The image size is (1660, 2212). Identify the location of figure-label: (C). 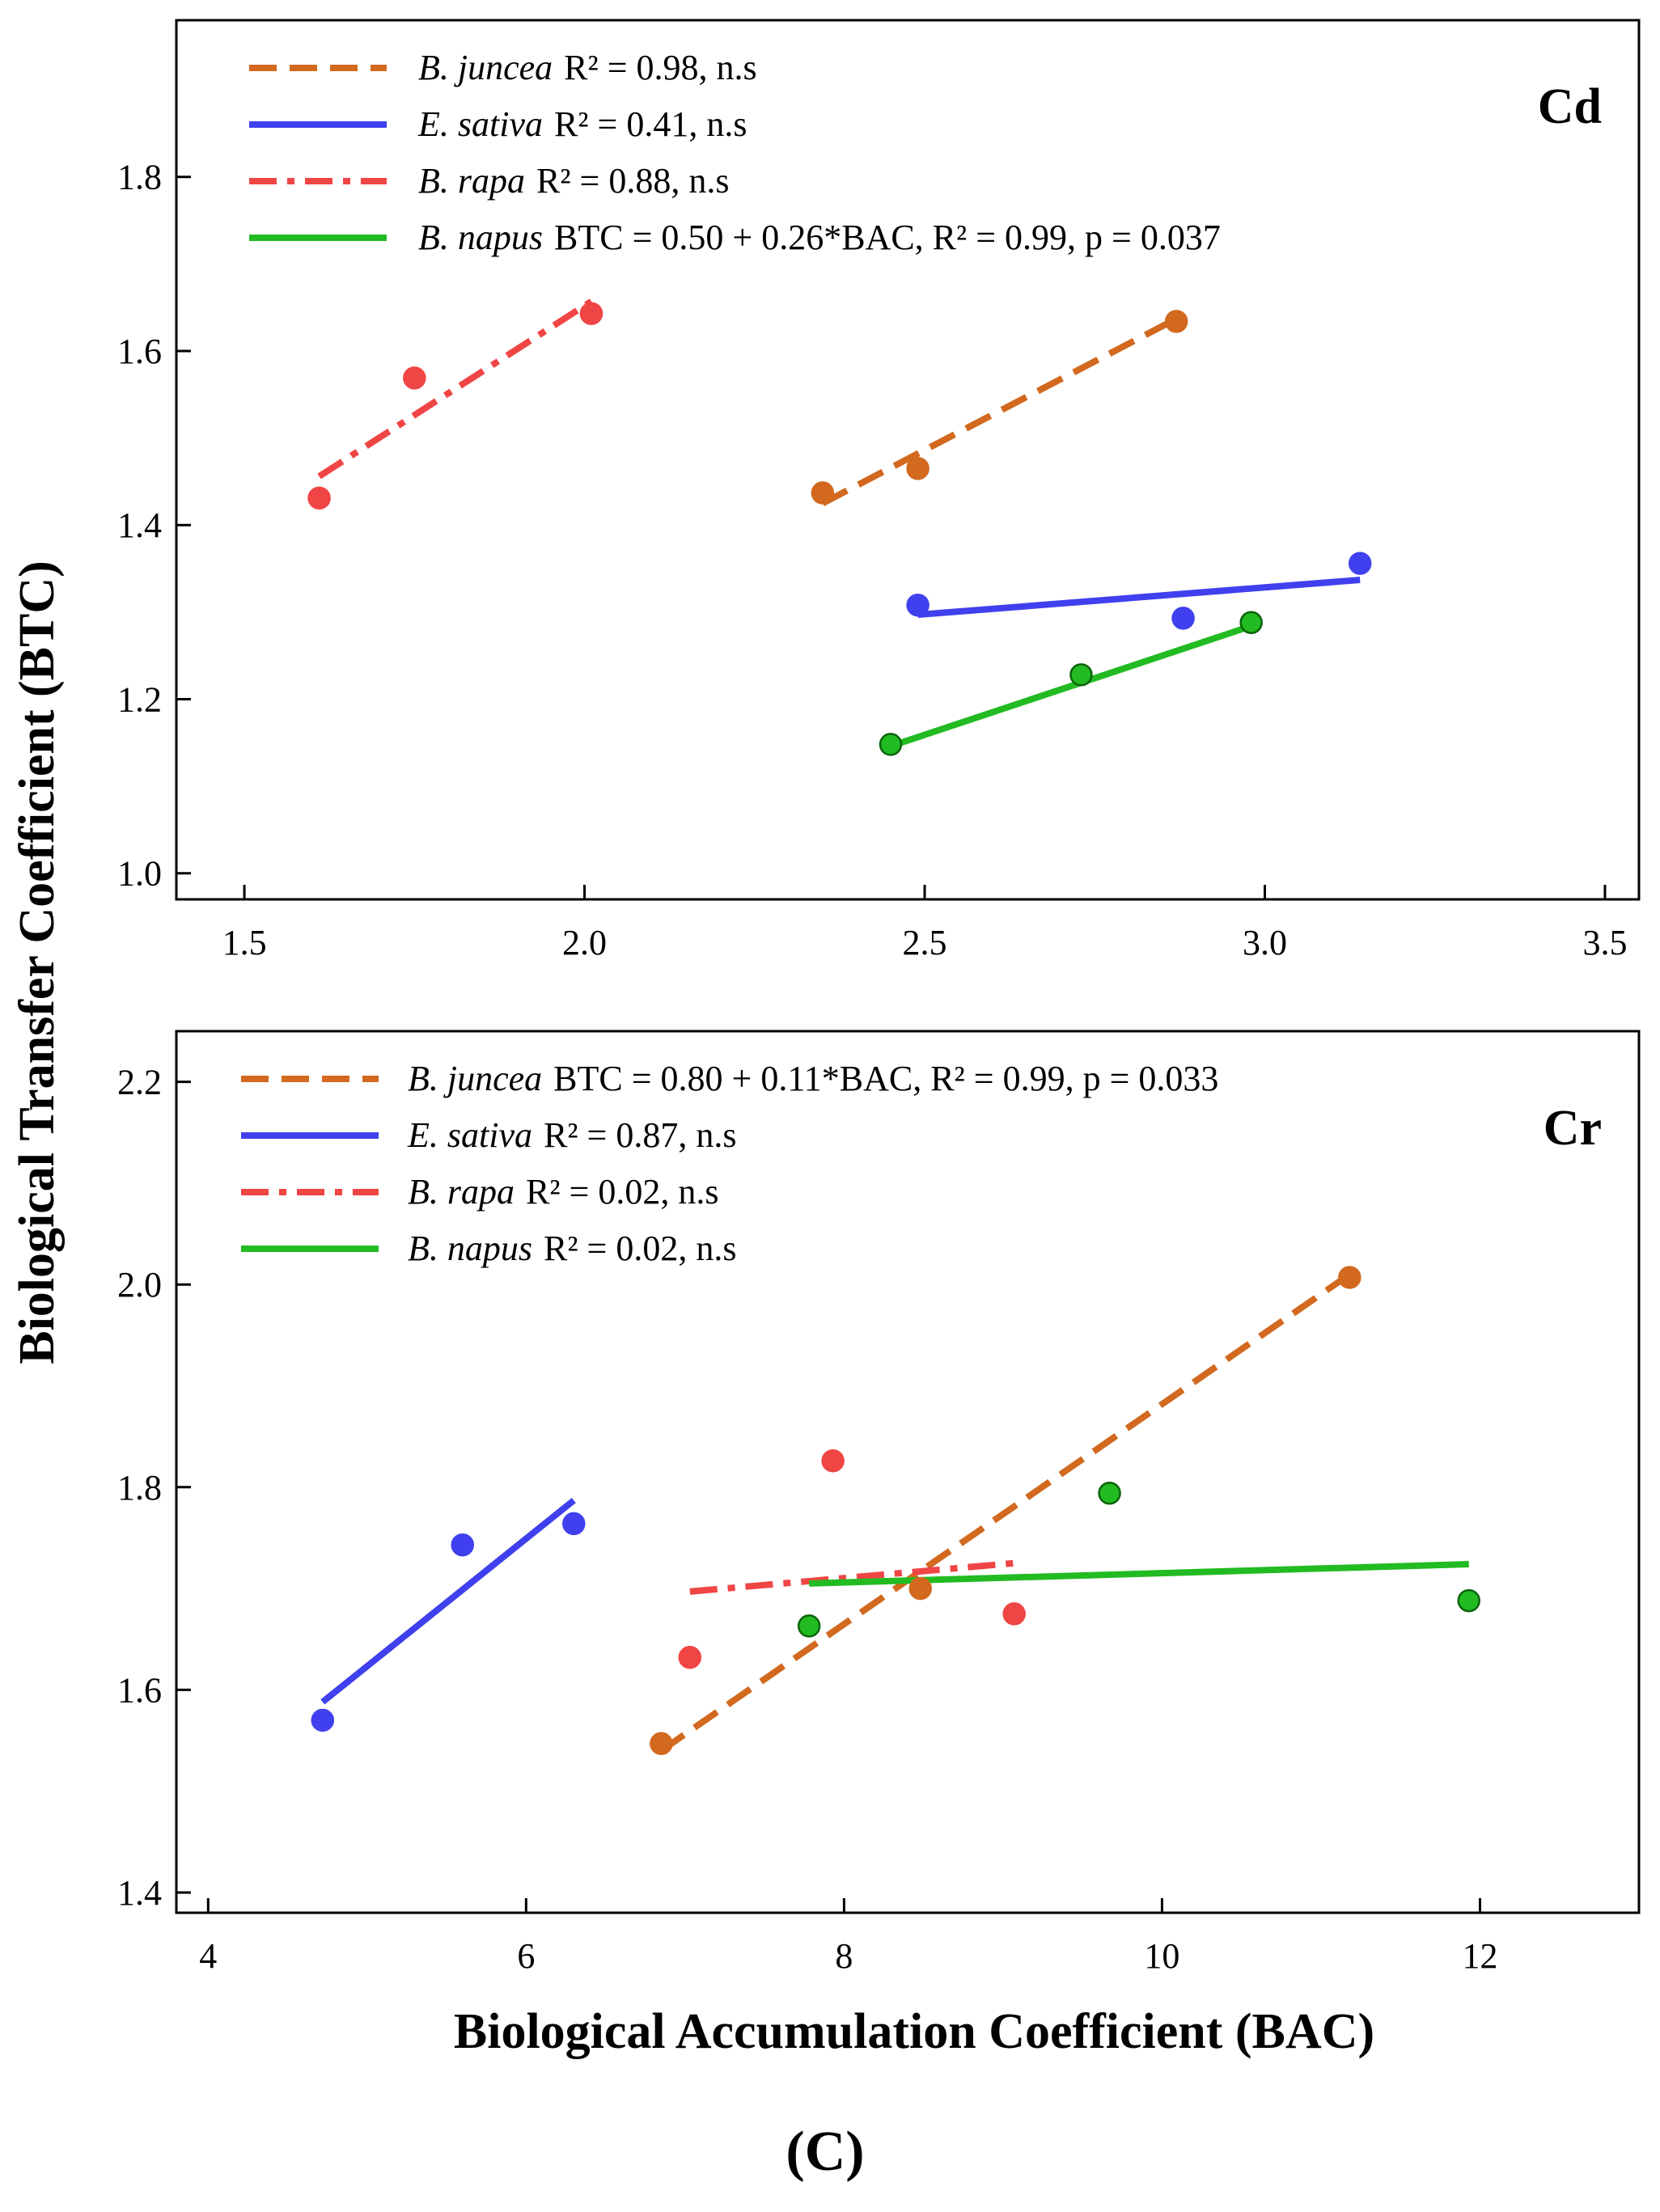
(825, 2152).